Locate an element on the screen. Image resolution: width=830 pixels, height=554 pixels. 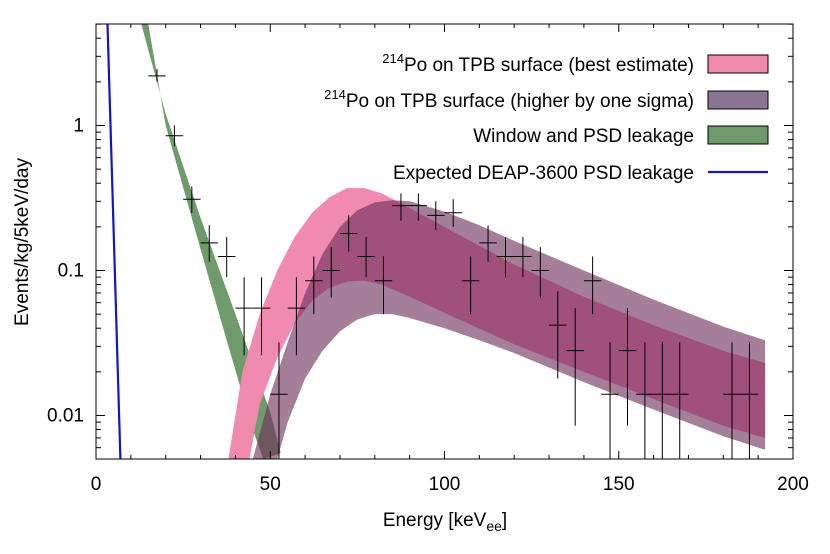
deap-psd-leakage-line is located at coordinates (114, 241).